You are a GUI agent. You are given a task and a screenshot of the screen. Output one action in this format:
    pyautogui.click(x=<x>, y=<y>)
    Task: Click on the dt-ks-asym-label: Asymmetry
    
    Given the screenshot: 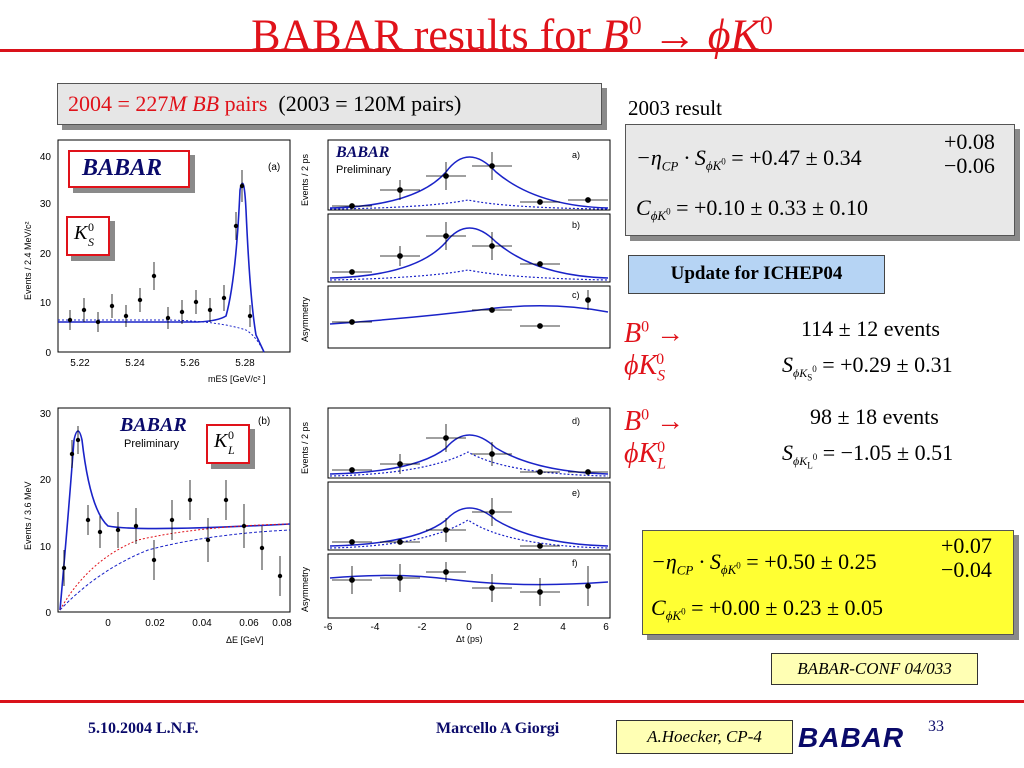 What is the action you would take?
    pyautogui.click(x=305, y=320)
    